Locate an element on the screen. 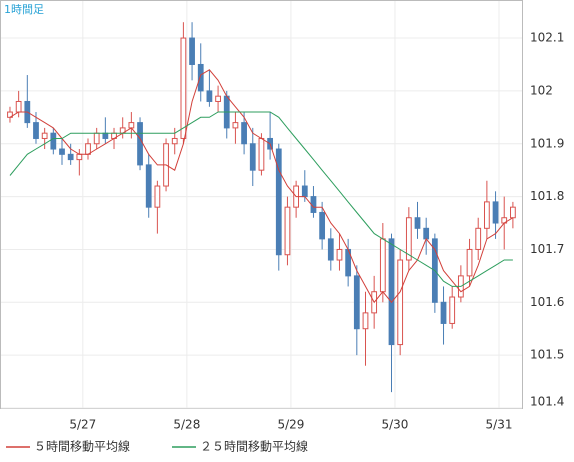  x-tick-label: 5/27 is located at coordinates (82, 425).